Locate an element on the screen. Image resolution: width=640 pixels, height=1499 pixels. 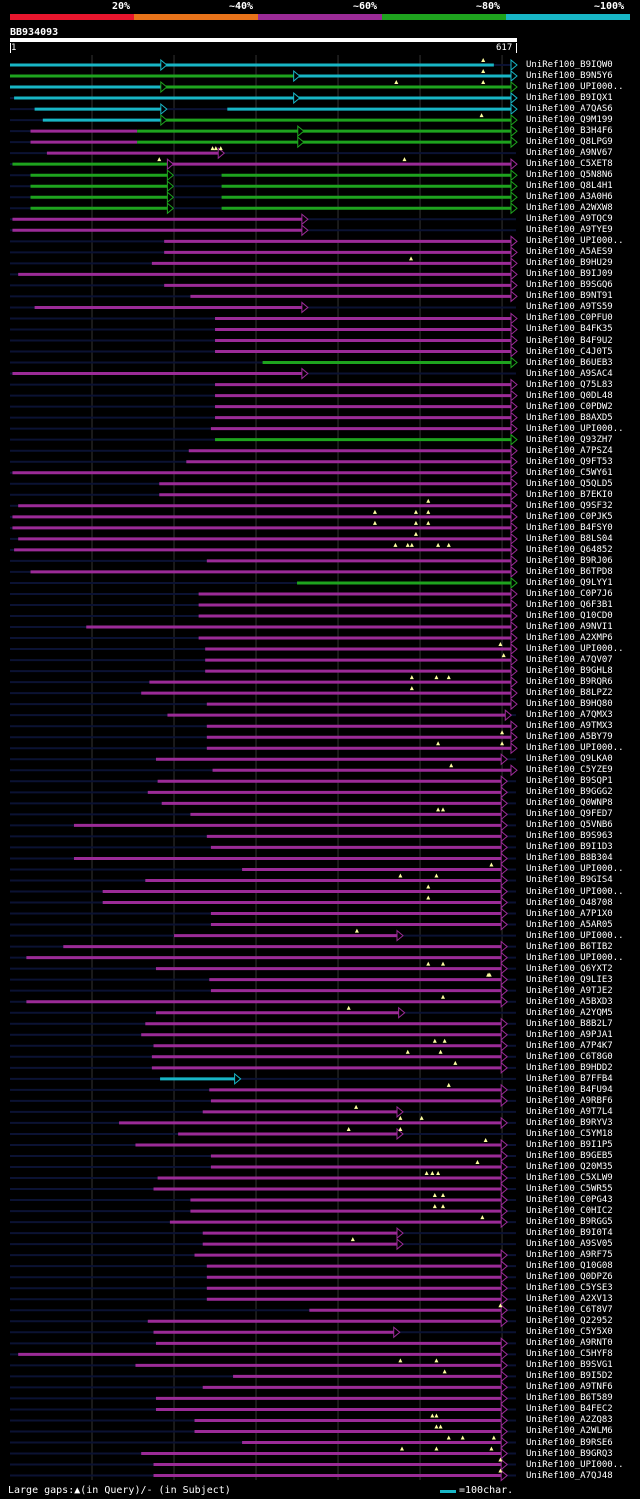
hit-name-link: UniRef100_Q6F3B1 is located at coordinates (569, 604).